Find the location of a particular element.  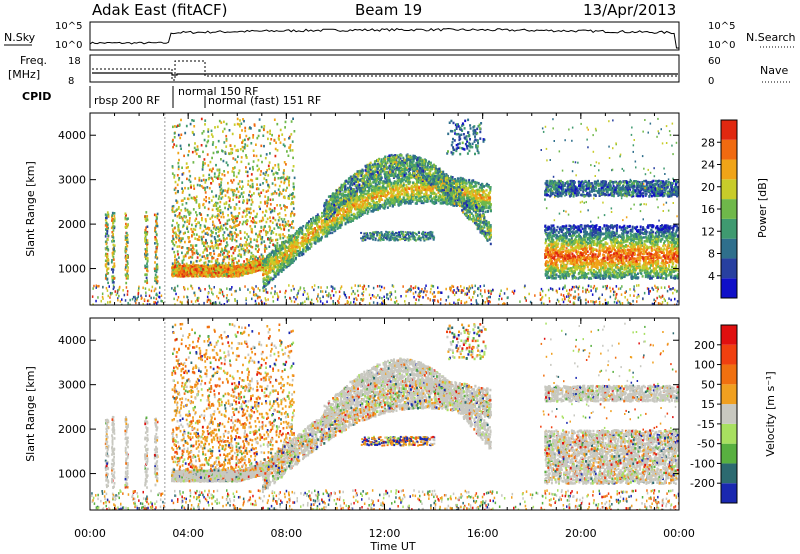

nave-tick-bottom: 0 is located at coordinates (711, 81).